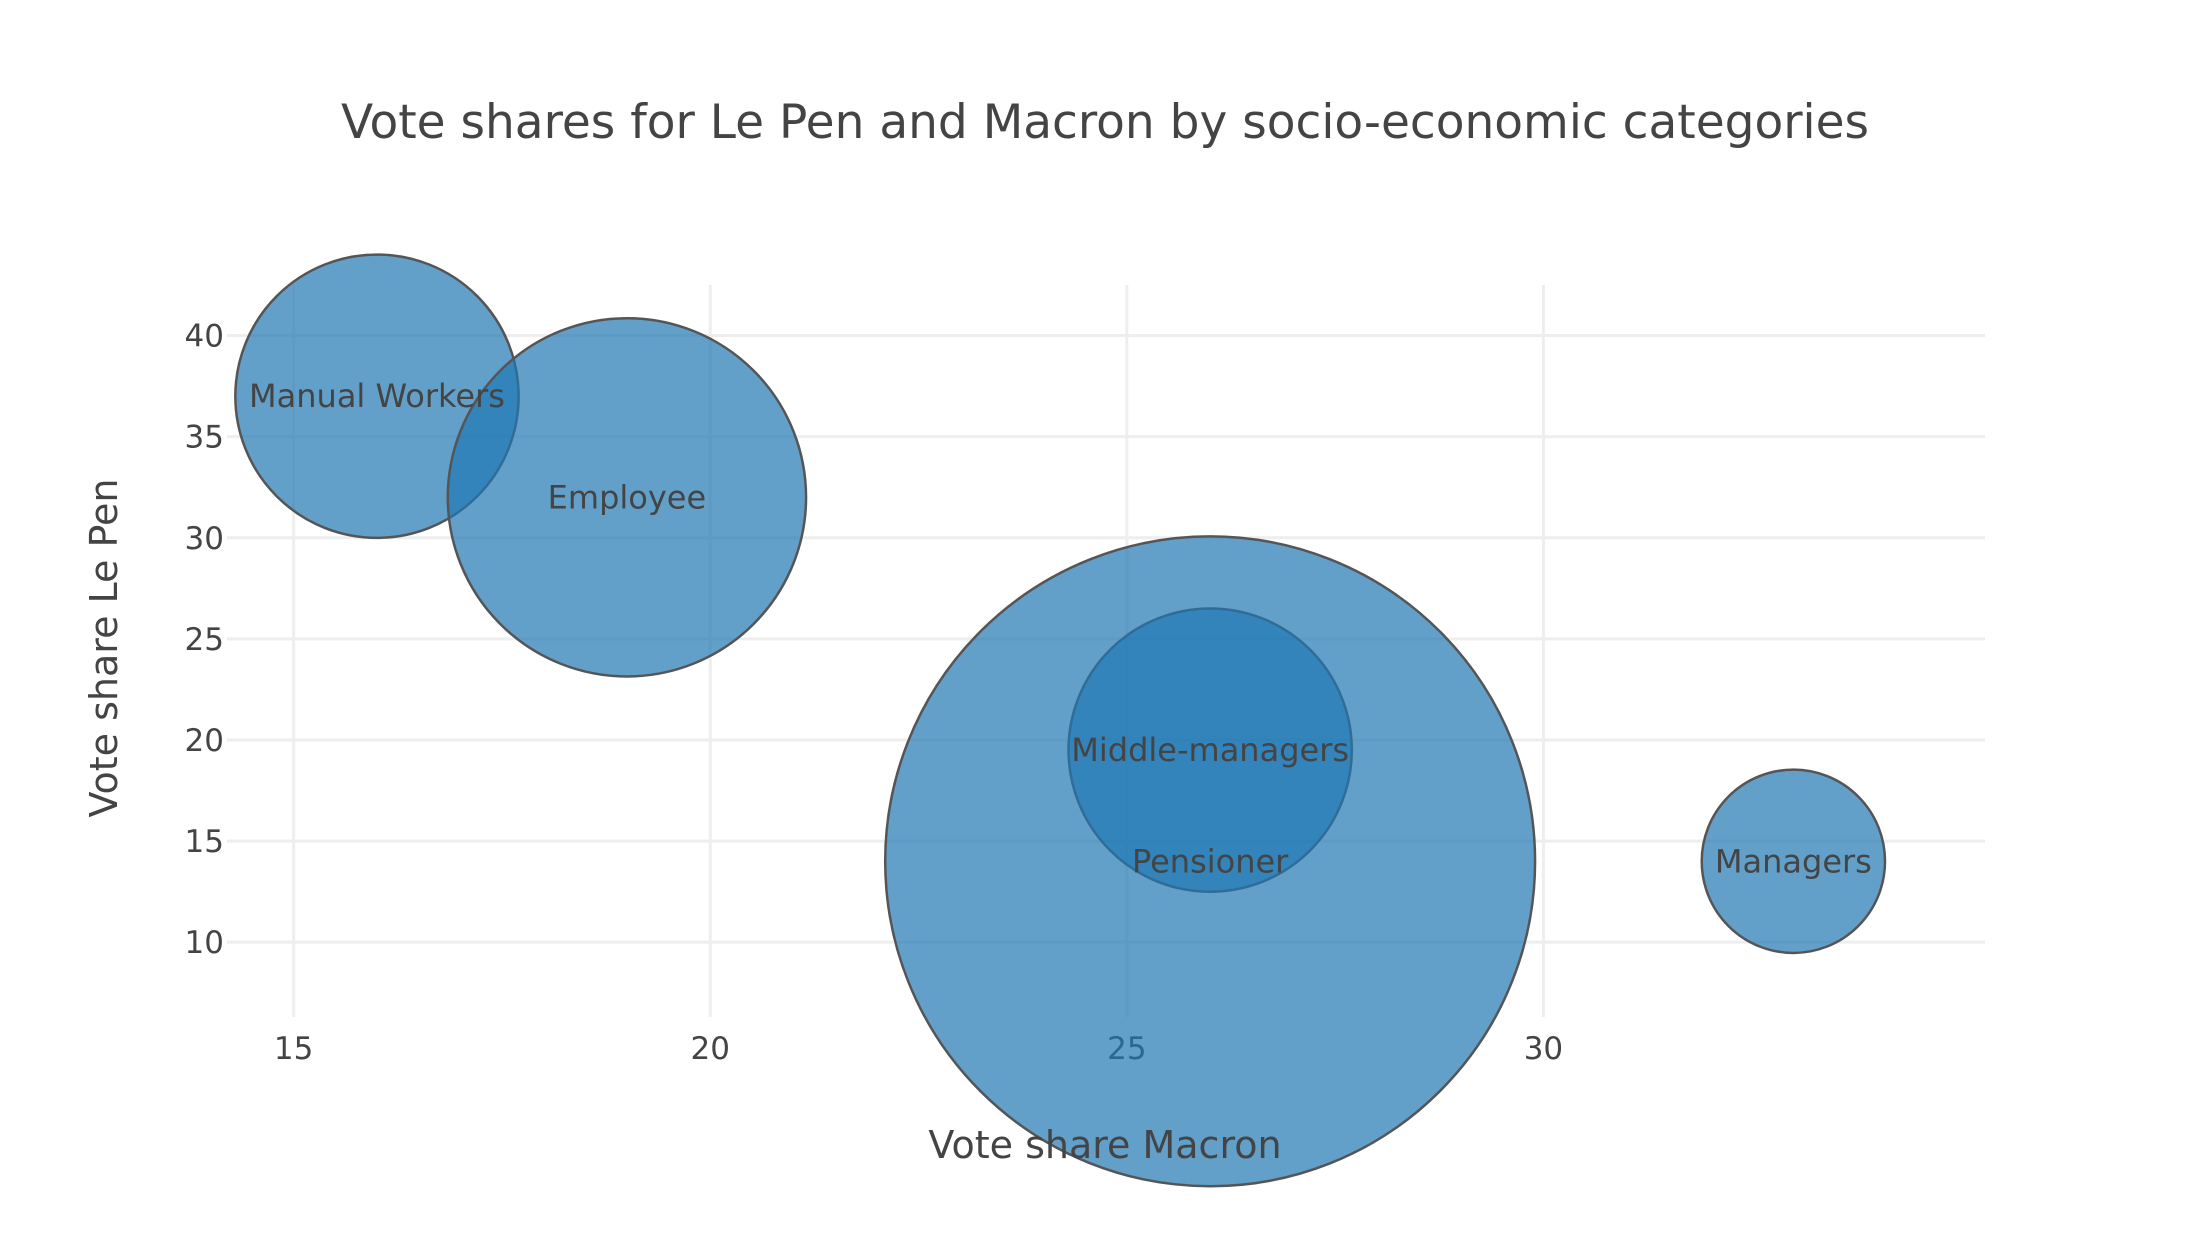 The height and width of the screenshot is (1235, 2200). What do you see at coordinates (1210, 750) in the screenshot?
I see `bubble-label: Middle-managers` at bounding box center [1210, 750].